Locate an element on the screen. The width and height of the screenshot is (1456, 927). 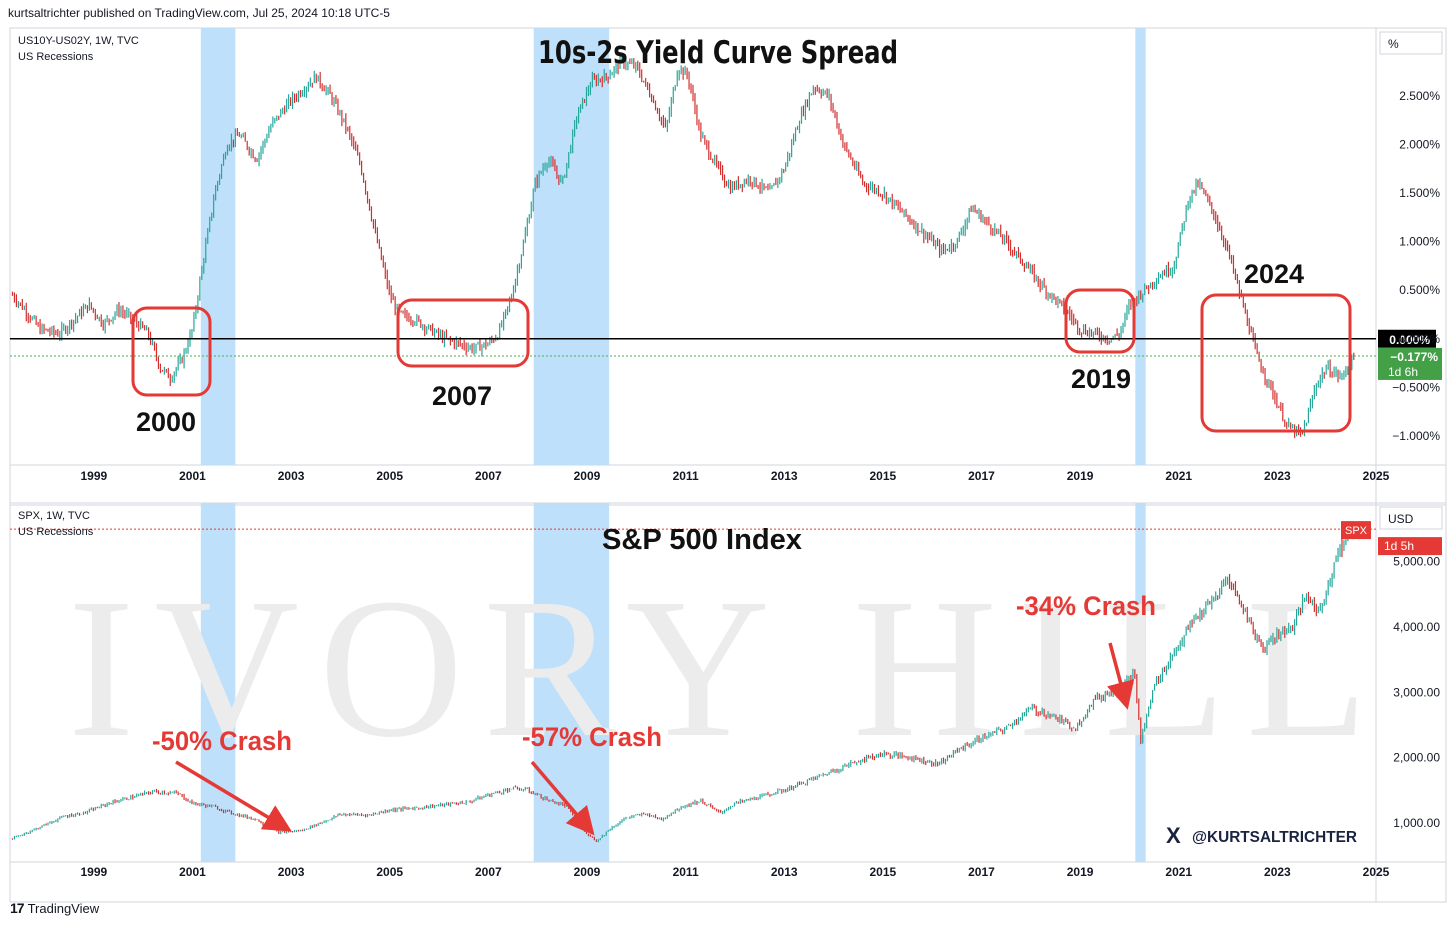
inversion-year-label: 2007 is located at coordinates (462, 396).